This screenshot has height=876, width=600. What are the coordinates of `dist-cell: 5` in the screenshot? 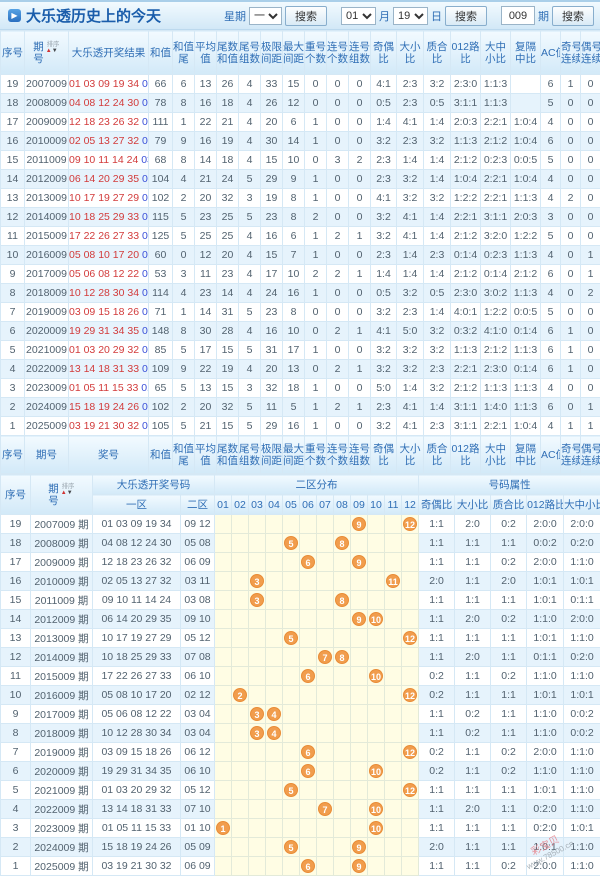 It's located at (291, 790).